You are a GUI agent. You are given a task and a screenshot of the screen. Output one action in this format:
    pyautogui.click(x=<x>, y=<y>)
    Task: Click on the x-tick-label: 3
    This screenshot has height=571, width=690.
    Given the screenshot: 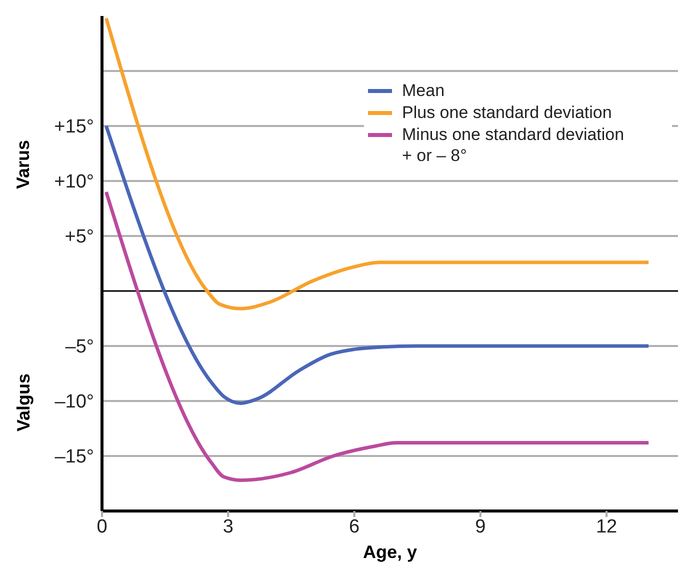 What is the action you would take?
    pyautogui.click(x=228, y=527)
    